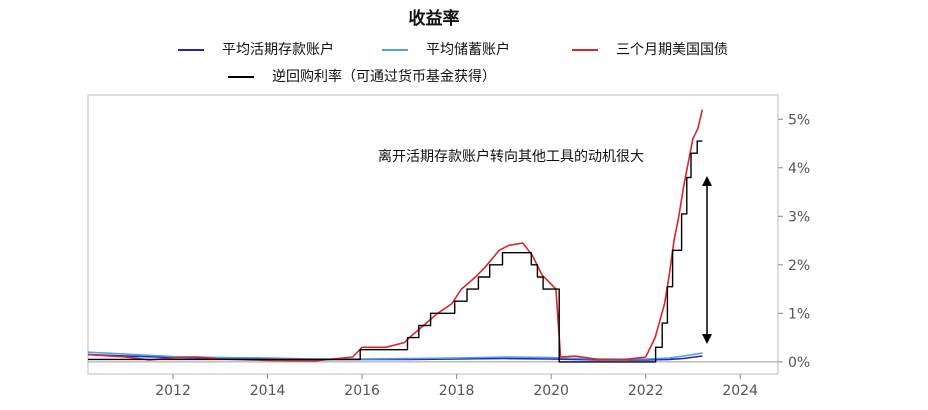 The height and width of the screenshot is (410, 928). I want to click on y-axis: 0% 1% 2% 3% 4% 5%, so click(794, 241).